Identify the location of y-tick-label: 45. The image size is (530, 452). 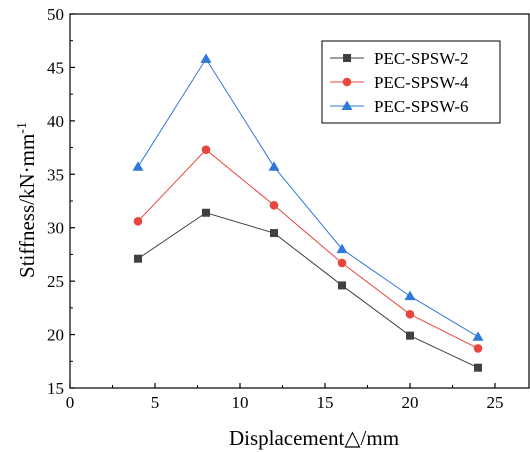
(55, 67).